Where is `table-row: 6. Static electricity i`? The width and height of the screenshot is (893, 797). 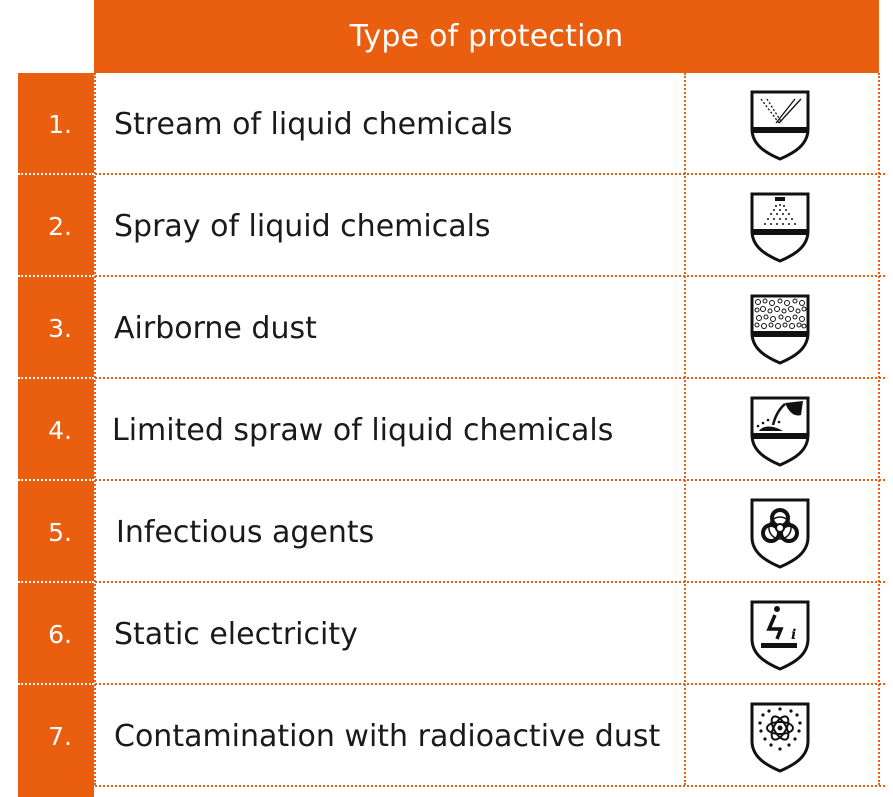
table-row: 6. Static electricity i is located at coordinates (451, 634).